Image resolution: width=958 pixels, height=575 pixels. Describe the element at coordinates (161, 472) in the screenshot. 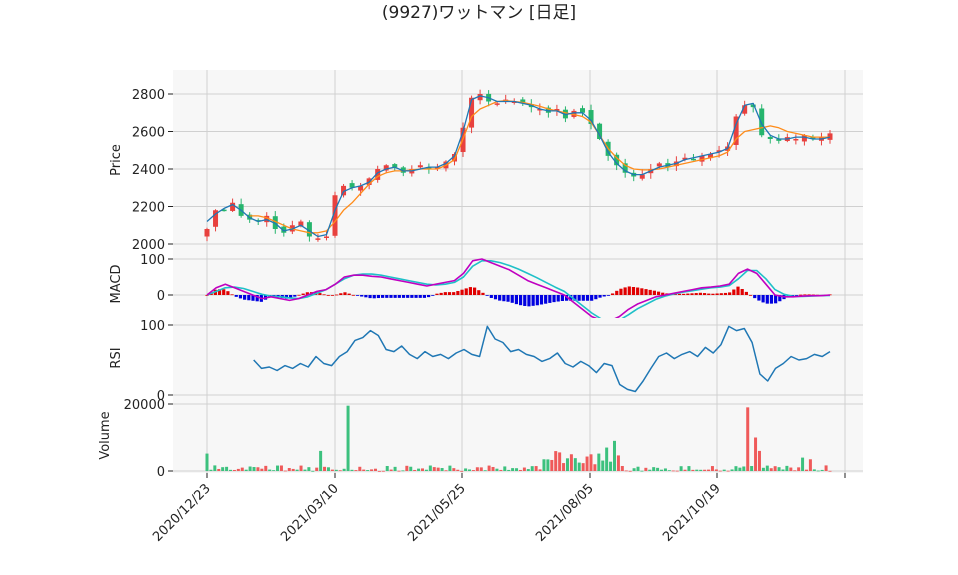

I see `volume-ytick-label: 0` at that location.